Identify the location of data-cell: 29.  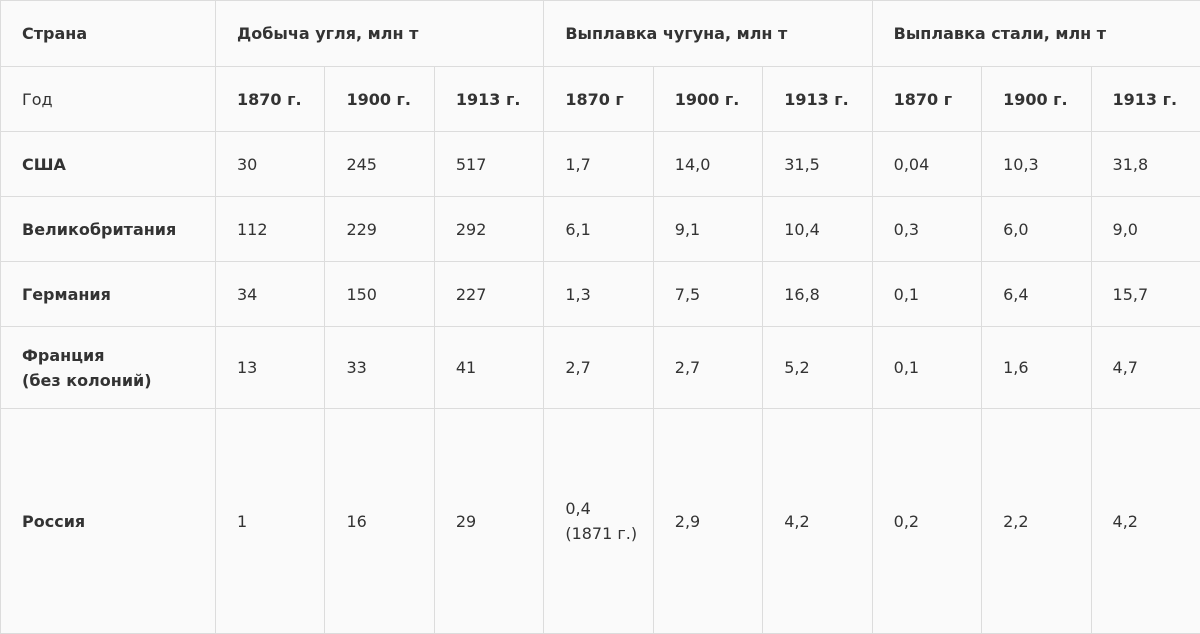
(488, 521).